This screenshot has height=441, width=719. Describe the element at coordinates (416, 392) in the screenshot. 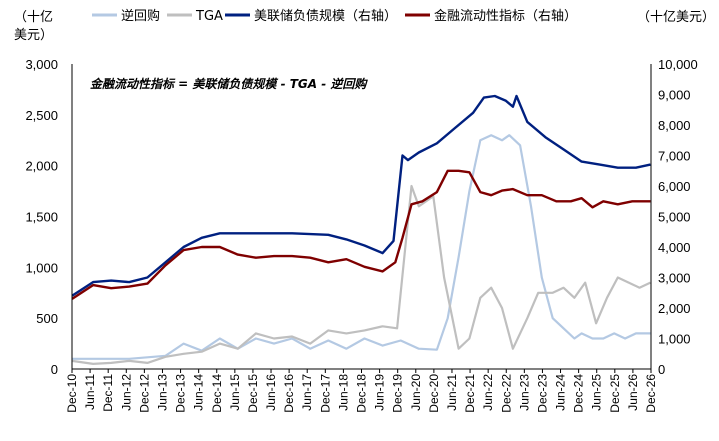

I see `x-tick-label: Jun-20` at that location.